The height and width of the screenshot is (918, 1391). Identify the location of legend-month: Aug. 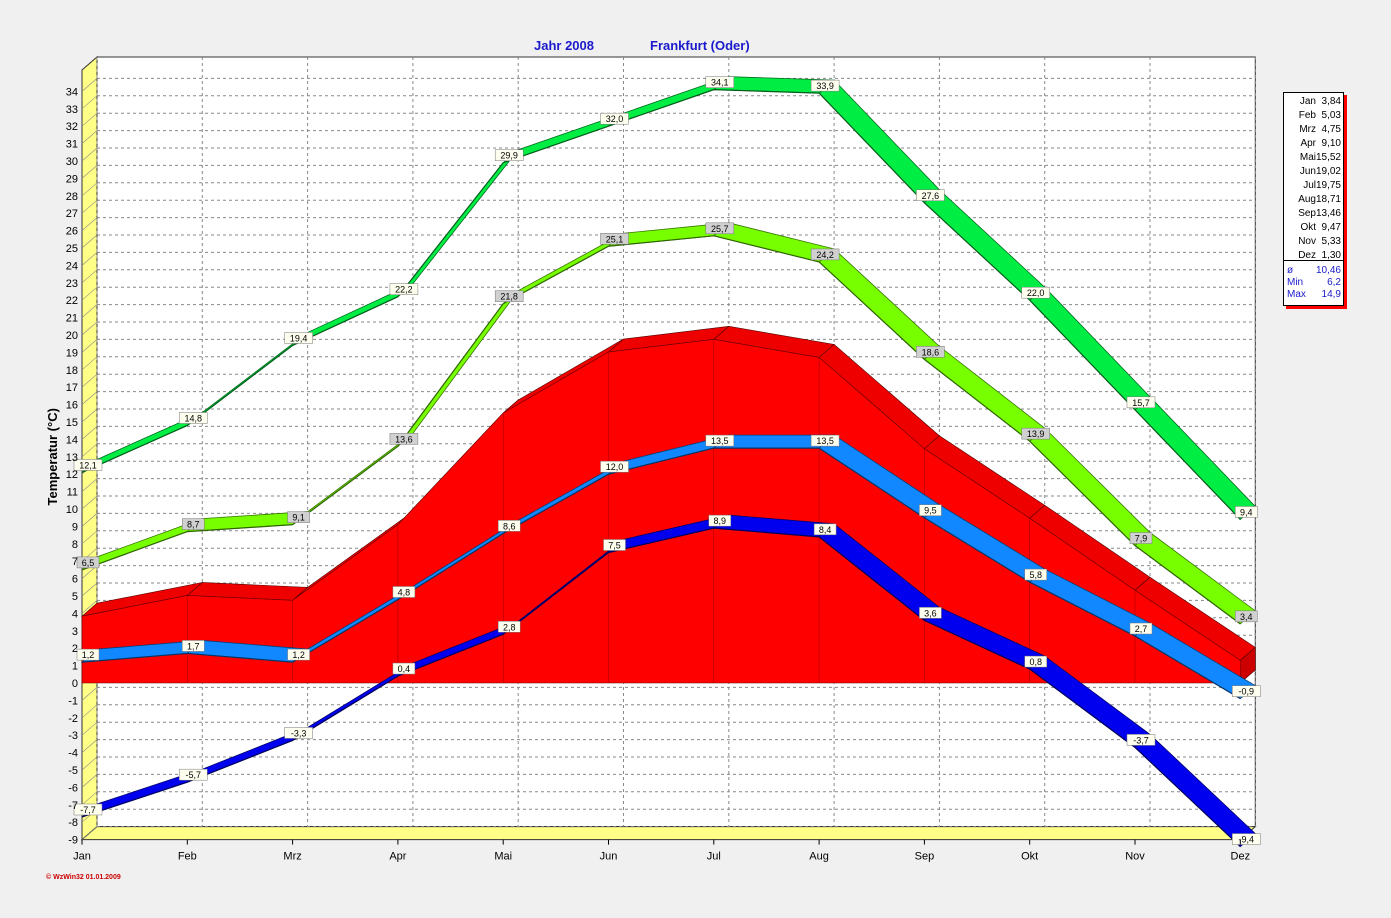
(1307, 199).